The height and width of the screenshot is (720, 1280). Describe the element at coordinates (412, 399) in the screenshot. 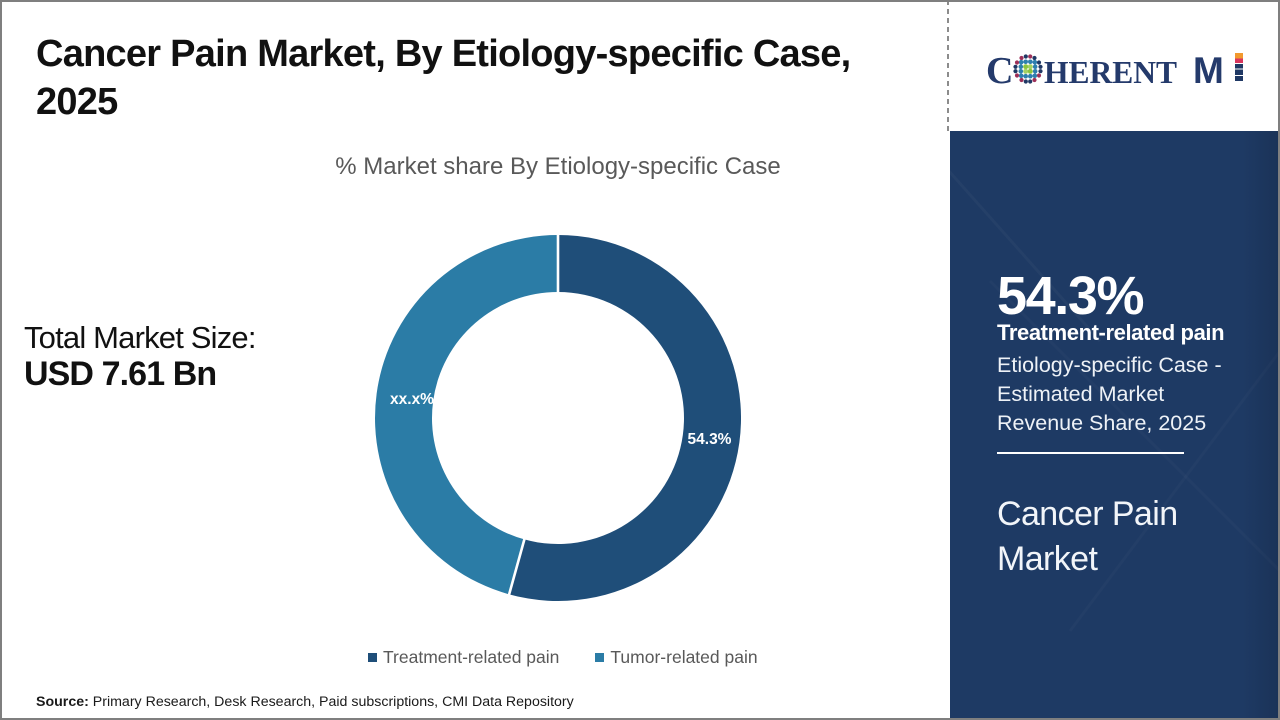

I see `svg-text: xx.x%` at that location.